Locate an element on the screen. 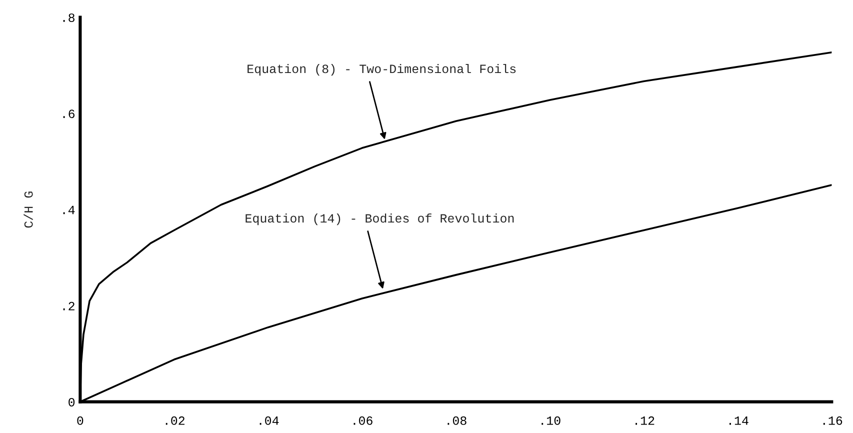 This screenshot has height=433, width=853. x-tick-label: .14 is located at coordinates (739, 420).